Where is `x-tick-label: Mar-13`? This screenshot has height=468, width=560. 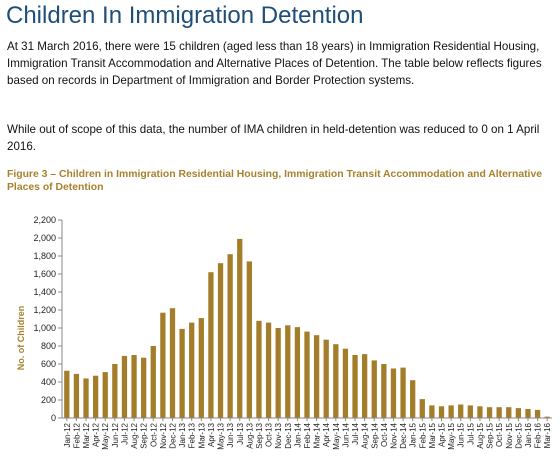 x-tick-label: Mar-13 is located at coordinates (201, 435).